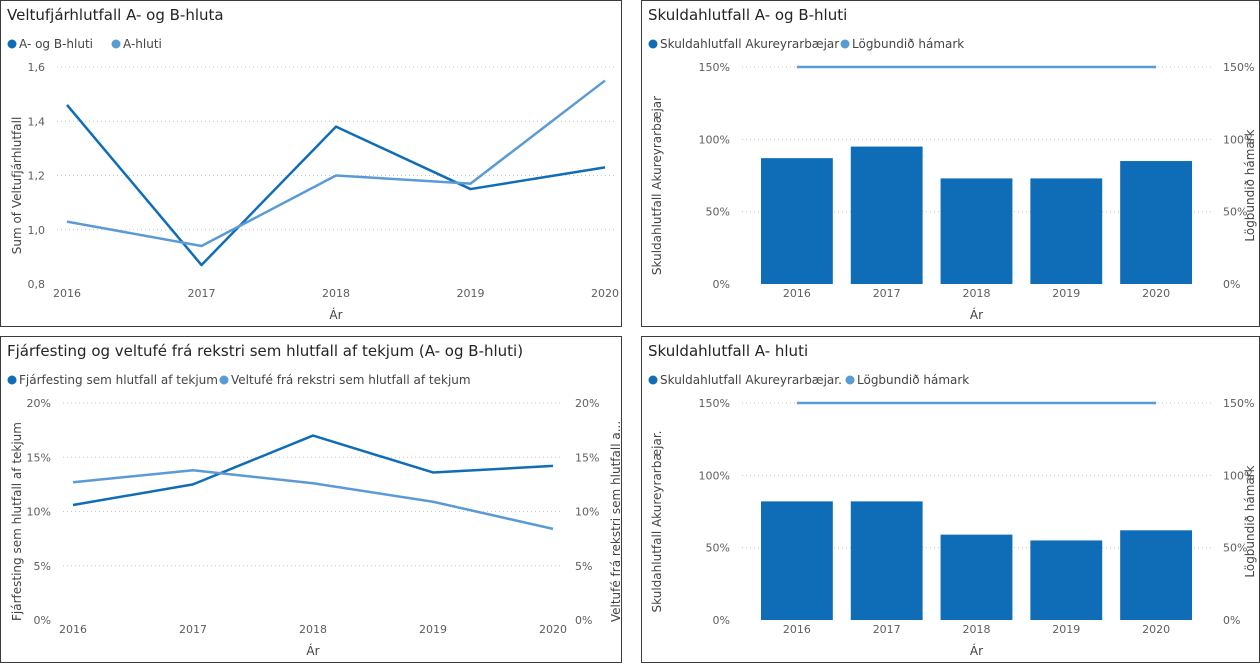 Image resolution: width=1260 pixels, height=665 pixels. Describe the element at coordinates (37, 284) in the screenshot. I see `y-tick-label: 0,8` at that location.